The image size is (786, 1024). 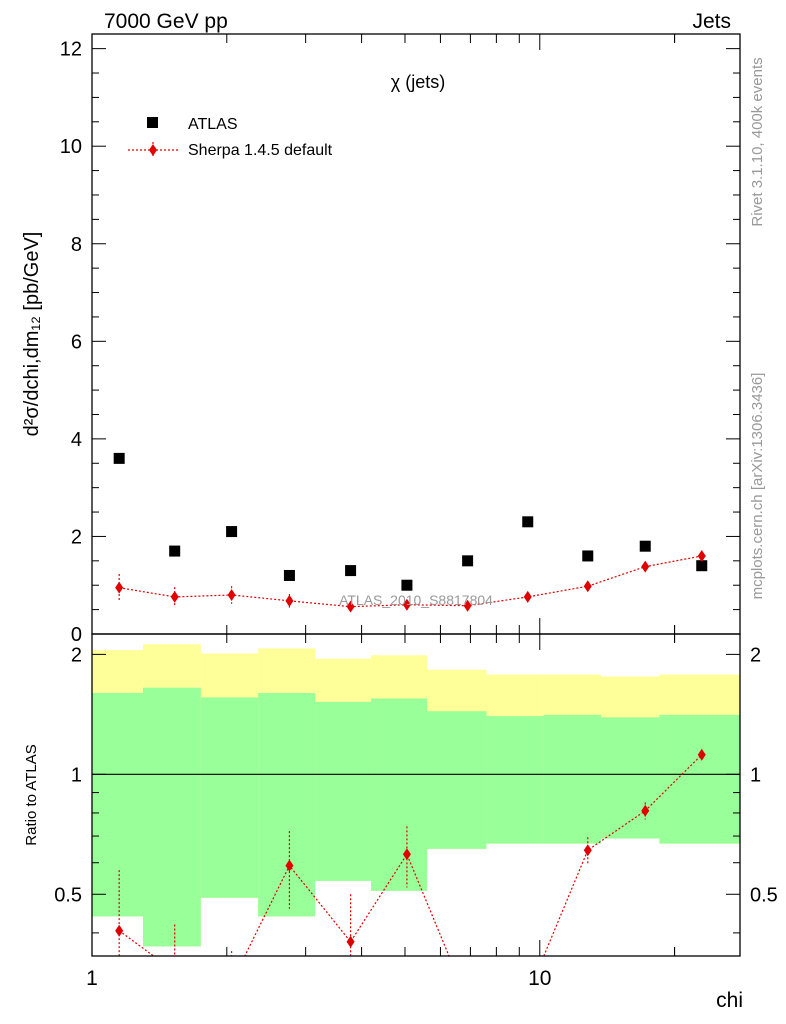 I want to click on ylabel-ratio: Ratio to ATLAS, so click(x=31, y=794).